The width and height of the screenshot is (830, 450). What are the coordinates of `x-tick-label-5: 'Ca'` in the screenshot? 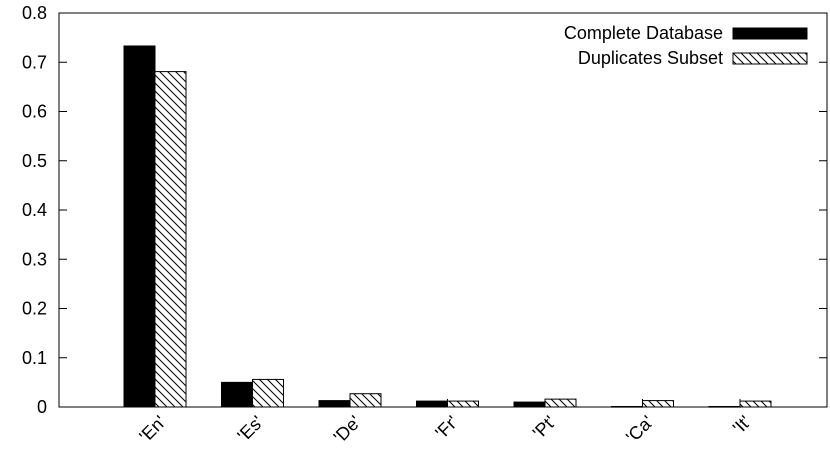 It's located at (639, 429).